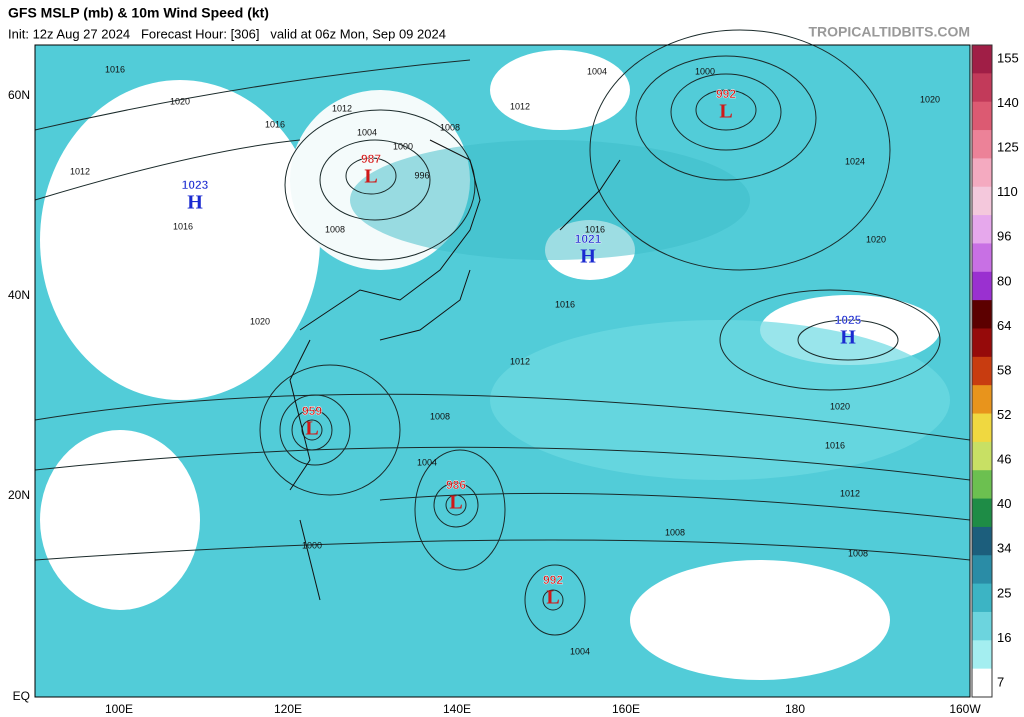  I want to click on center-value: 986, so click(456, 485).